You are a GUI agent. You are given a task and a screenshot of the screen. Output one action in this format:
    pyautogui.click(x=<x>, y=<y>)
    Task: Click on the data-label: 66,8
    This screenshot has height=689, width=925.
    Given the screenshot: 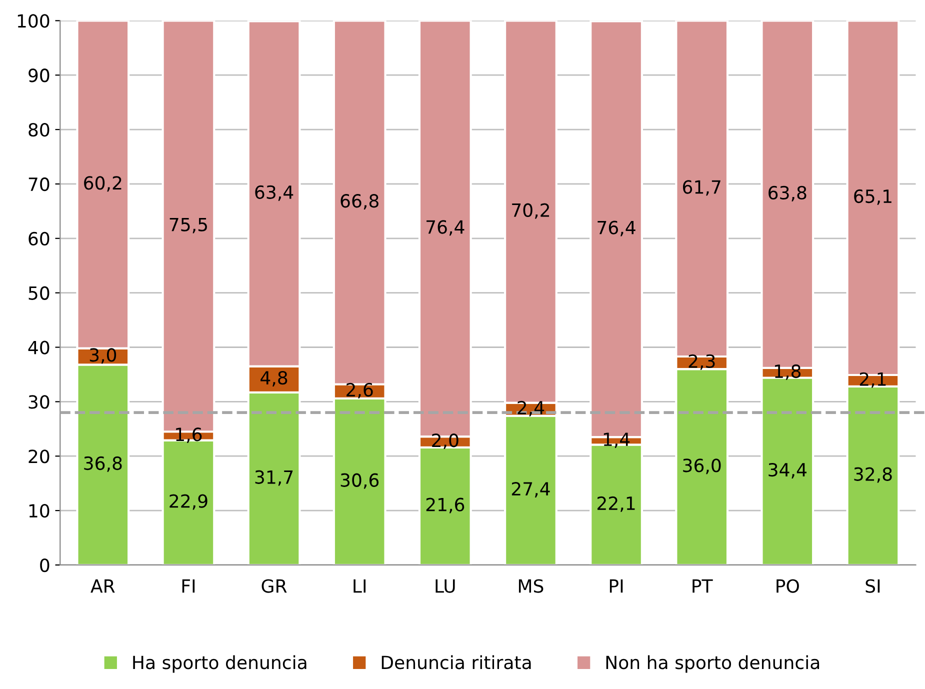 What is the action you would take?
    pyautogui.click(x=359, y=202)
    